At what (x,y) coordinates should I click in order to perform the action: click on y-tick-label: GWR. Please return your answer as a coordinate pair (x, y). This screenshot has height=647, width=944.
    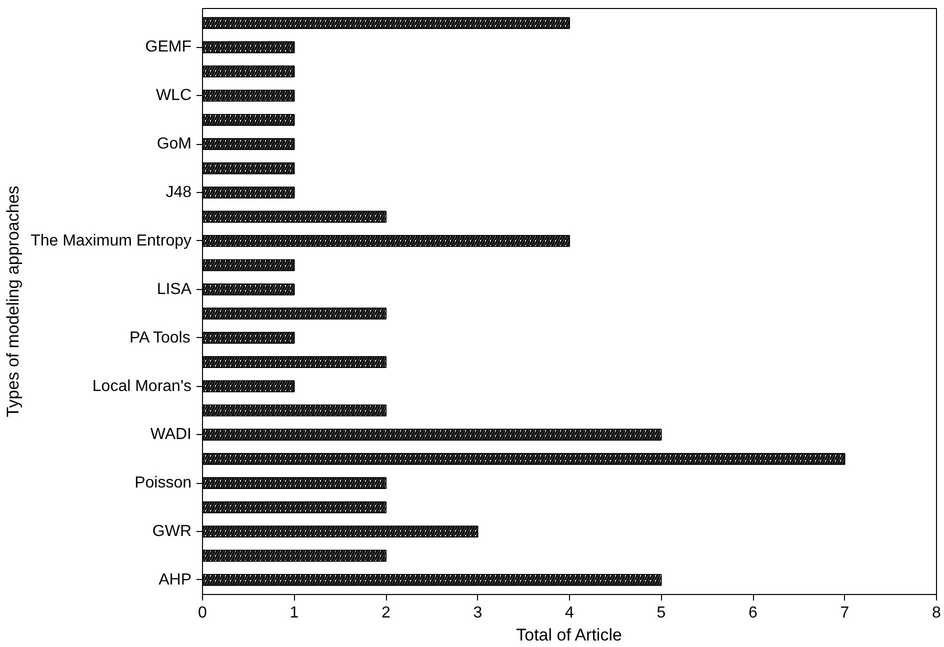
    Looking at the image, I should click on (172, 531).